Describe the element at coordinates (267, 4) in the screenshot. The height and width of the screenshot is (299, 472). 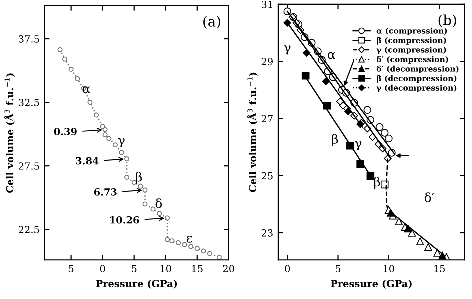
I see `y-tick-label: 31` at that location.